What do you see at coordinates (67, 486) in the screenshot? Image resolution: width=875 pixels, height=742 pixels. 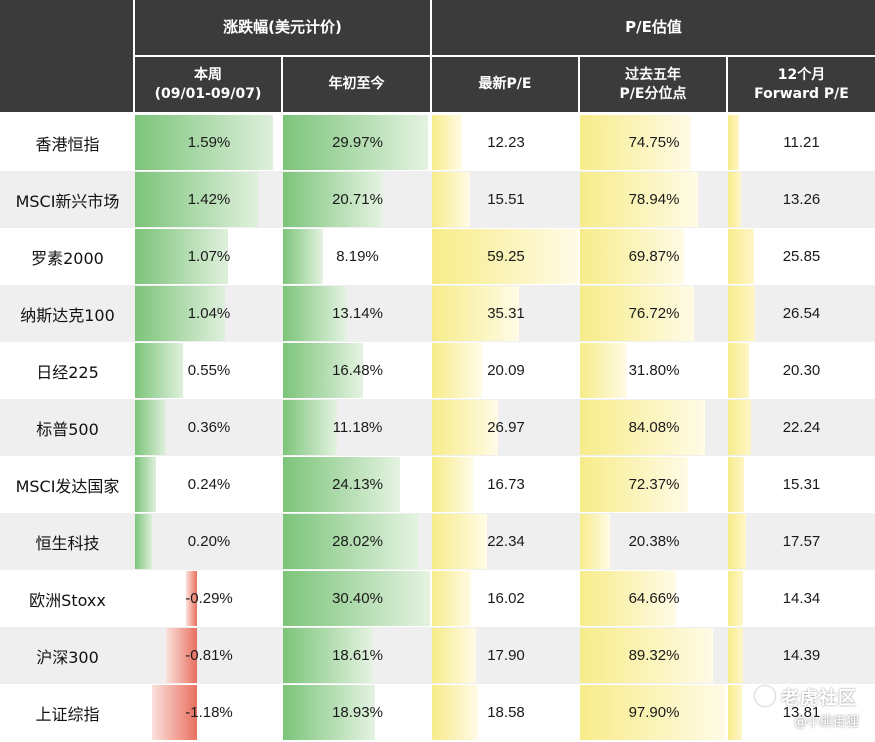 I see `row-name: MSCI发达国家` at bounding box center [67, 486].